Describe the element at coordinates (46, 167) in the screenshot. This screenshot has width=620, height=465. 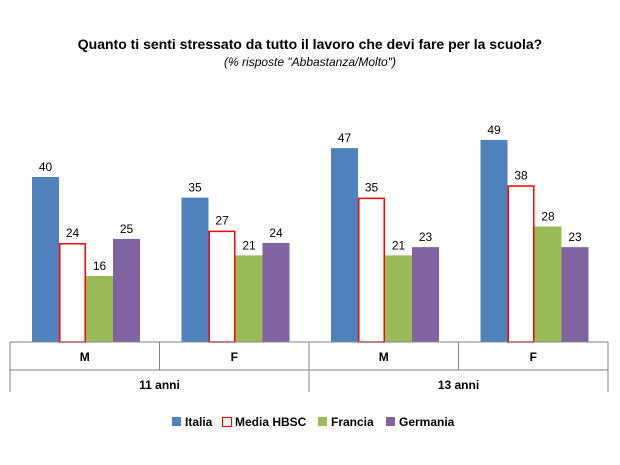
I see `value-label: 40` at that location.